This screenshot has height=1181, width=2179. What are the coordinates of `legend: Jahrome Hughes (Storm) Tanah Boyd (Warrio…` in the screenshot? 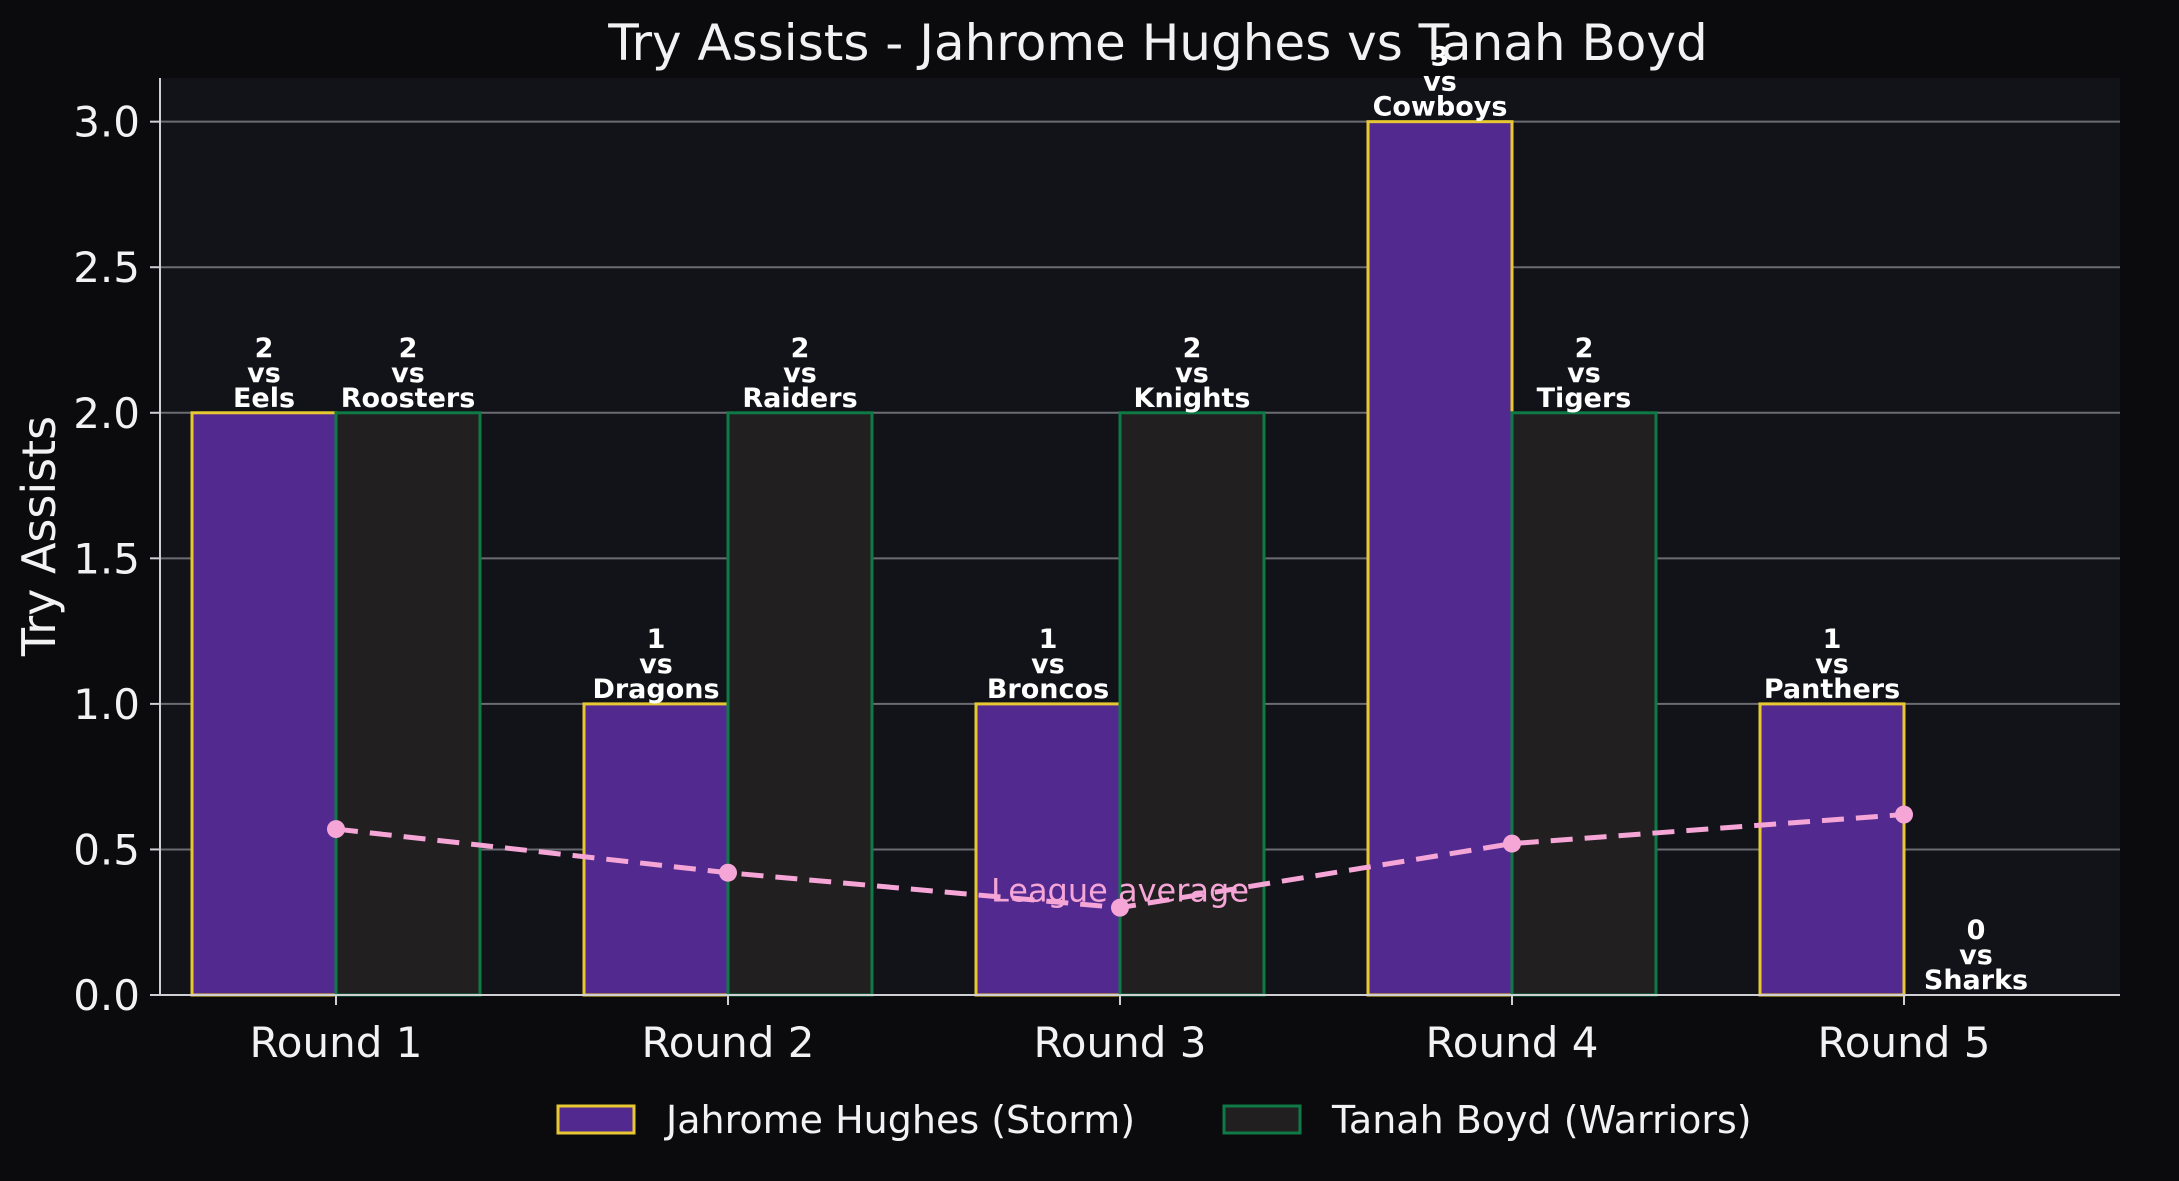 It's located at (1154, 1120).